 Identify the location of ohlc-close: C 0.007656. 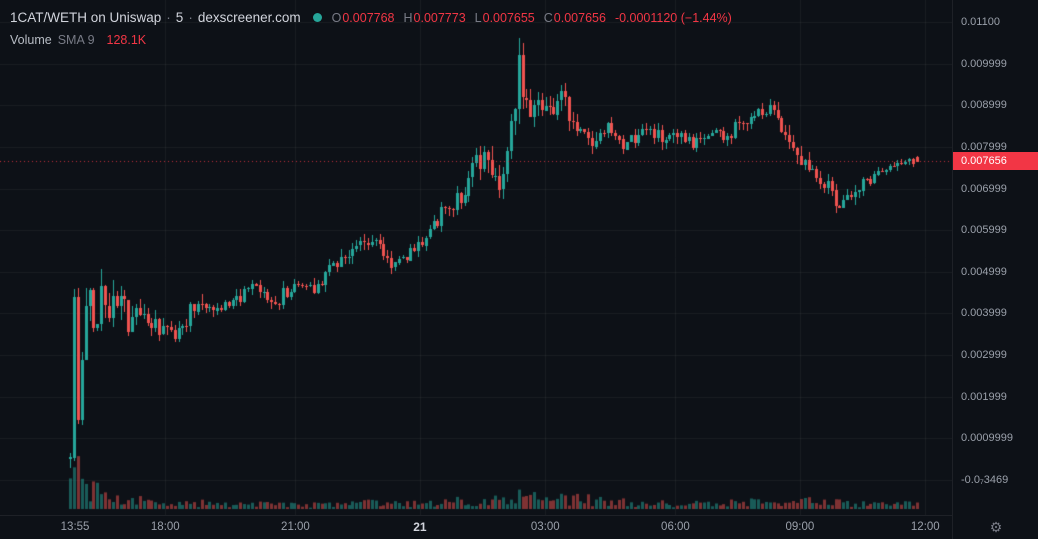
(574, 17).